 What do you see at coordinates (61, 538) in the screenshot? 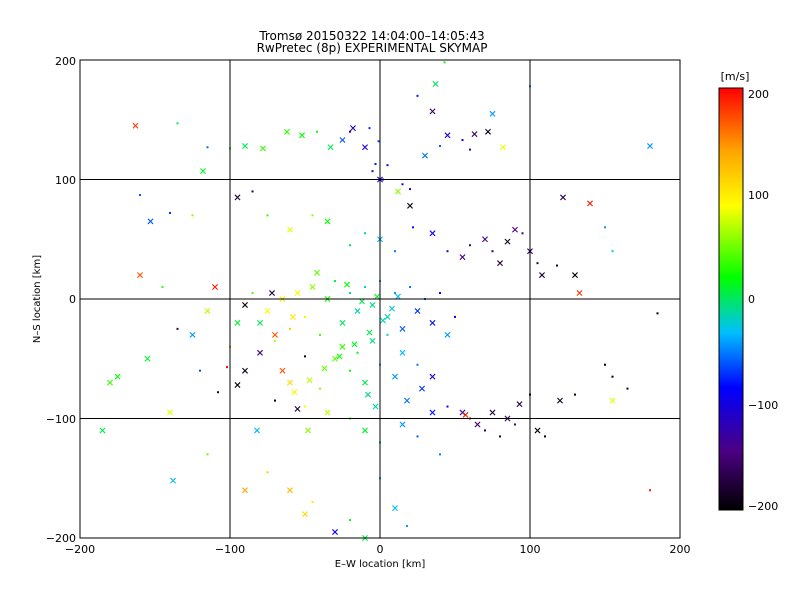
I see `y-tick-label: −200` at bounding box center [61, 538].